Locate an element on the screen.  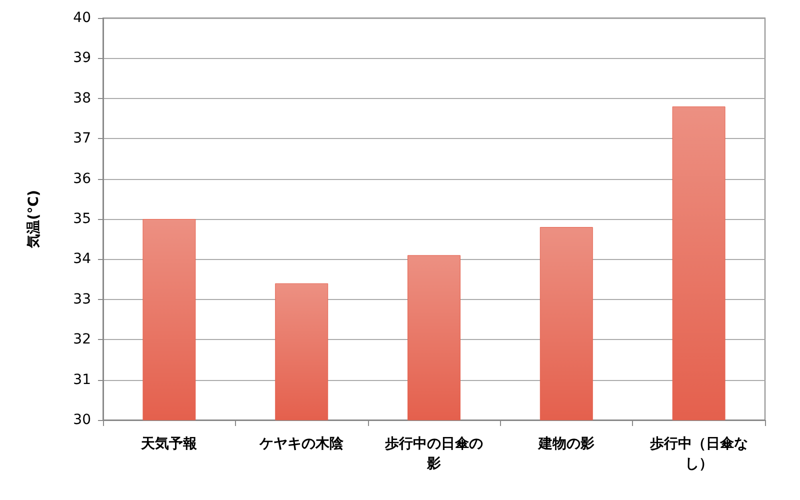
y-tick-label: 35 is located at coordinates (82, 219).